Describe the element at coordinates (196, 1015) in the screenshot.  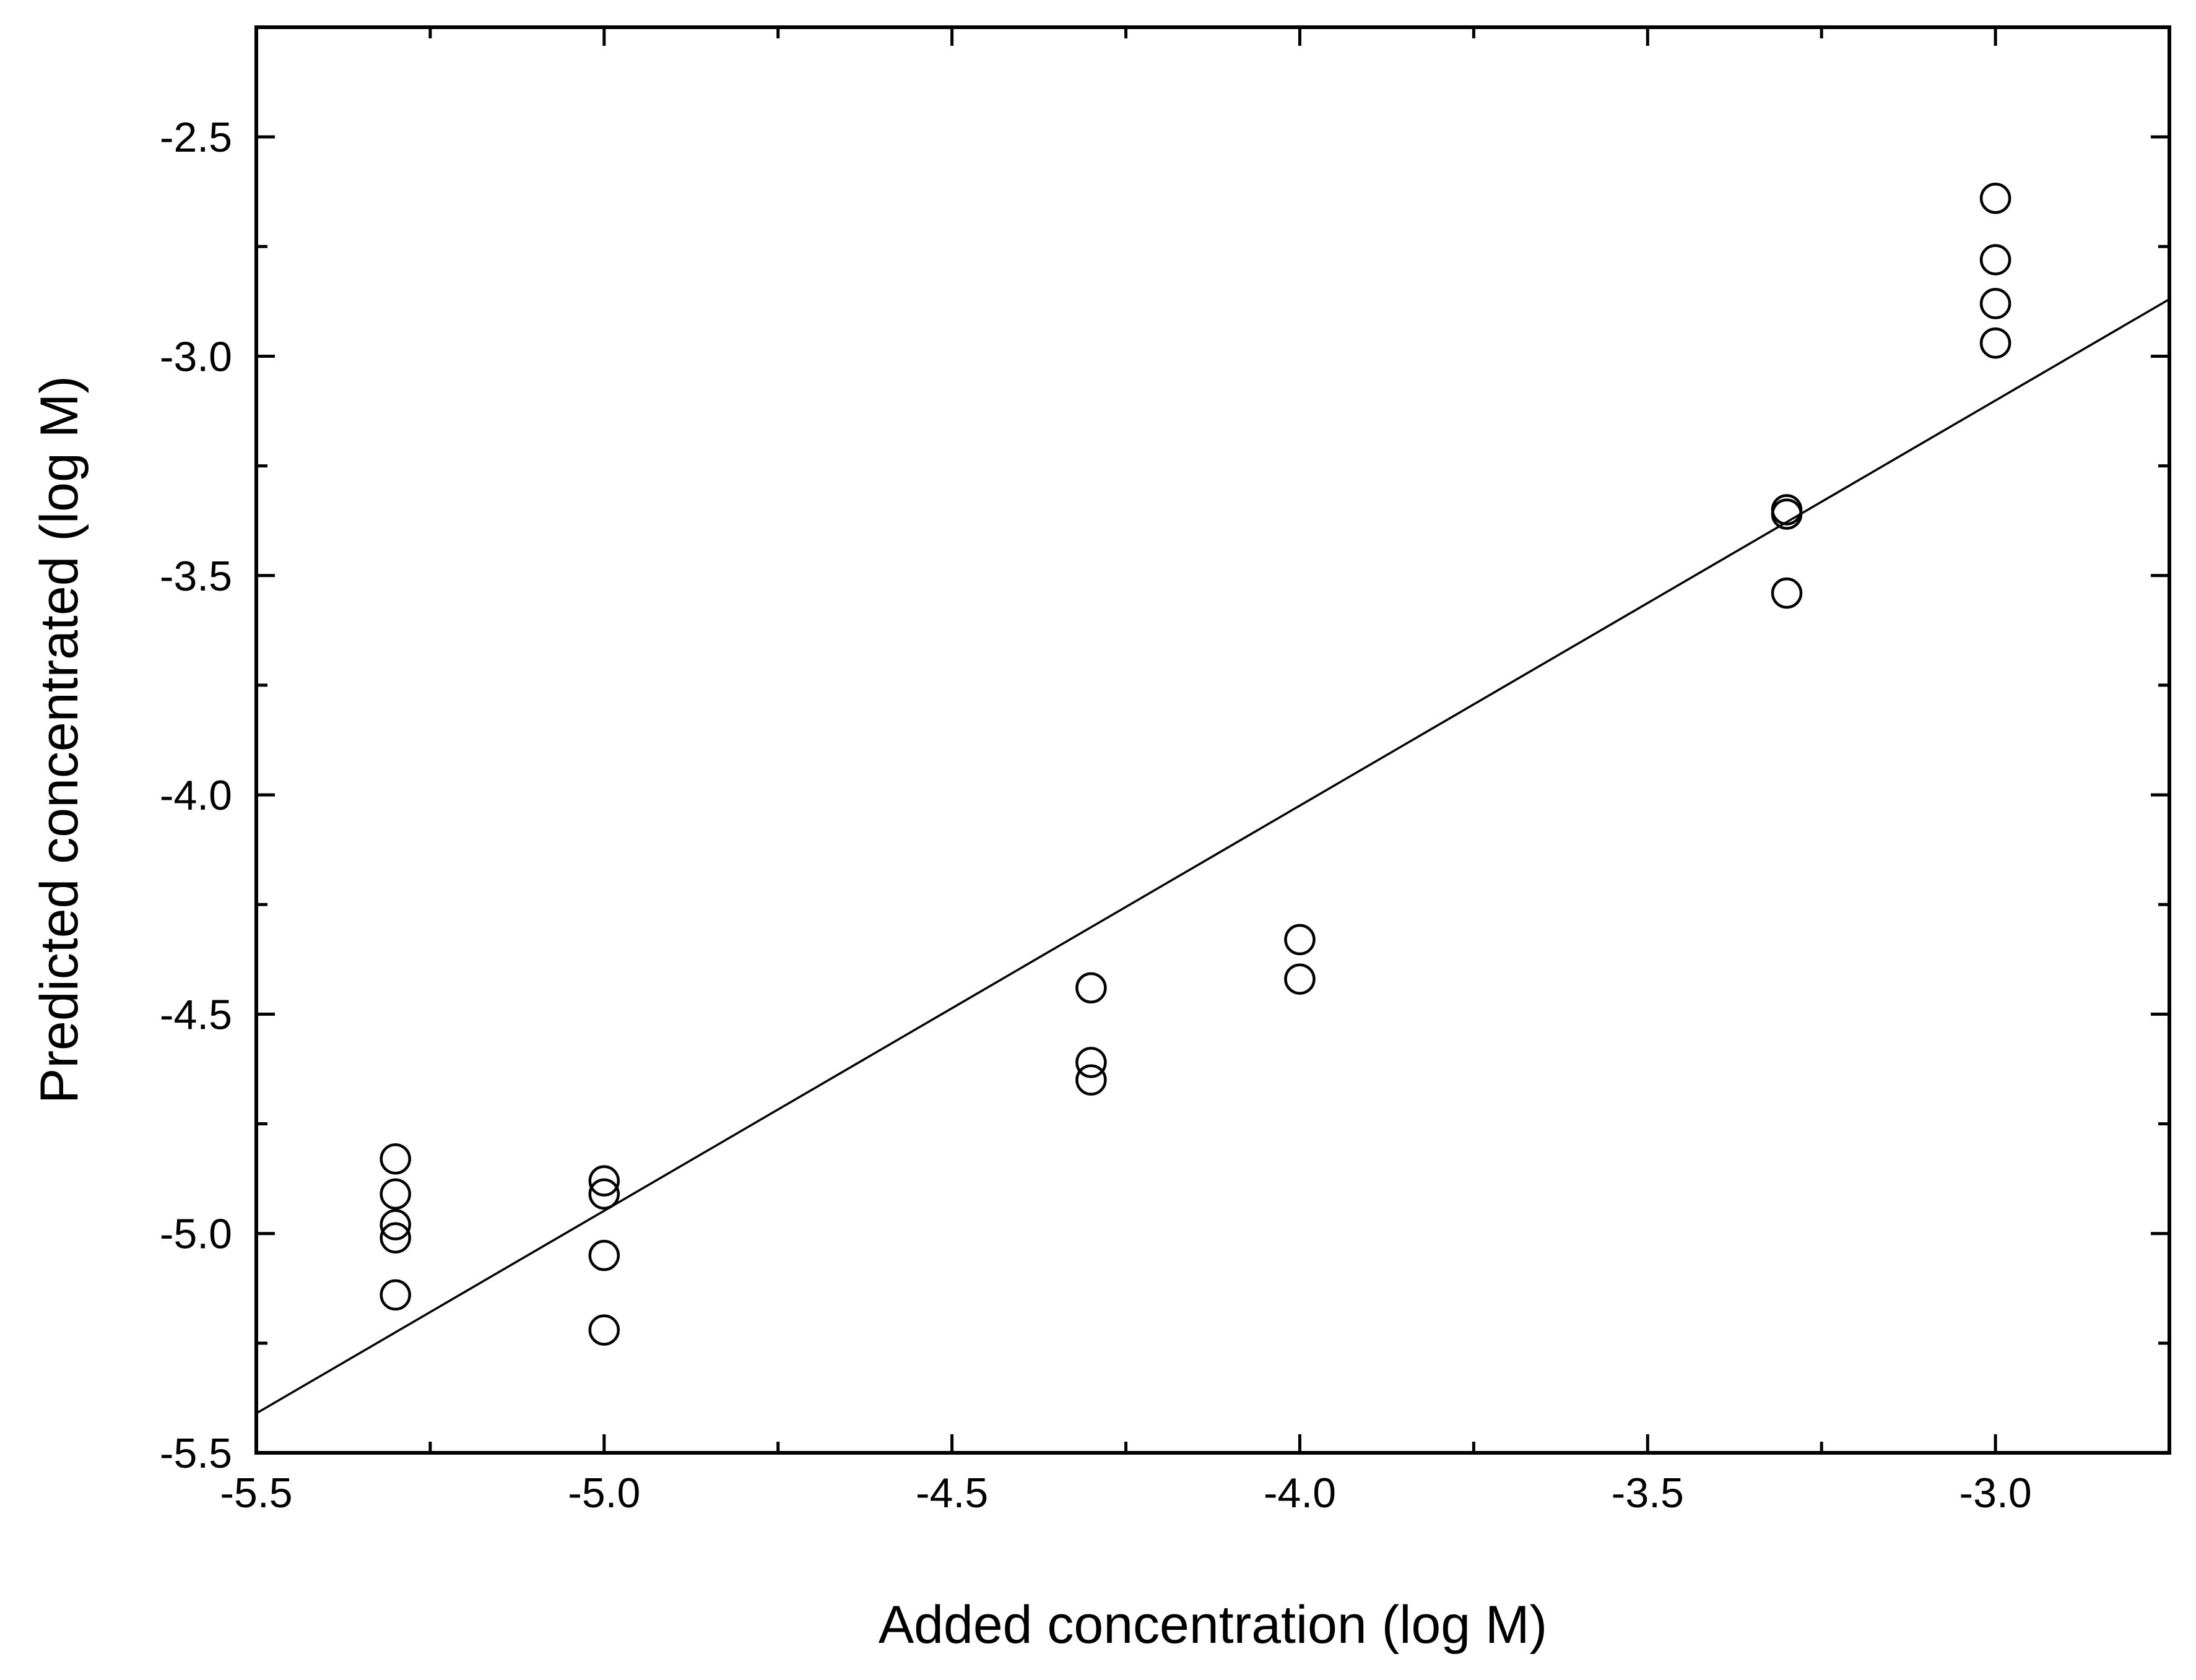
I see `y-tick-label: -4.5` at that location.